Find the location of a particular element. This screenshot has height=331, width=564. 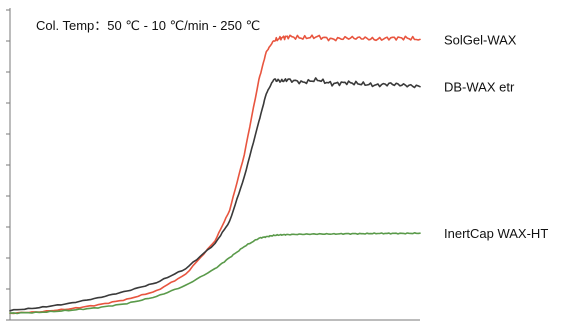

legend-label-db-wax-etr: DB-WAX etr is located at coordinates (479, 87).